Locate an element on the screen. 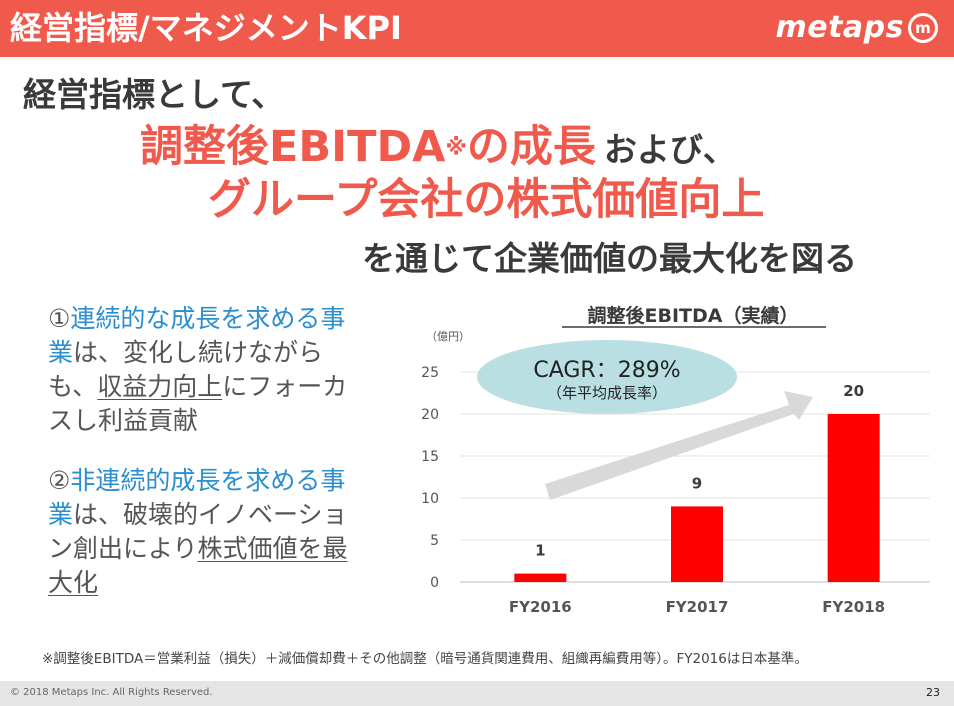  headline-line-3: グループ会社の株式価値向上 is located at coordinates (486, 200).